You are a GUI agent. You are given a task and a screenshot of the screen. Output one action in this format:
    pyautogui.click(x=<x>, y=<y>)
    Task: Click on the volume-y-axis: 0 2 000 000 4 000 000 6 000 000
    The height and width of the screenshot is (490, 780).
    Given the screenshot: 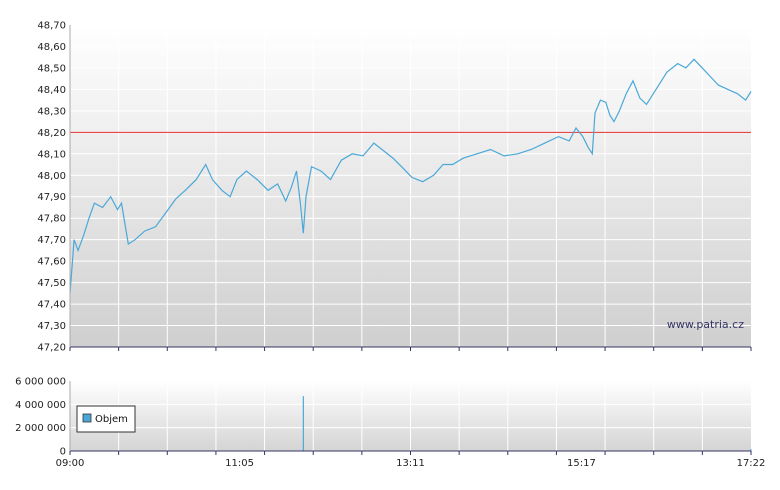 What is the action you would take?
    pyautogui.click(x=40, y=417)
    